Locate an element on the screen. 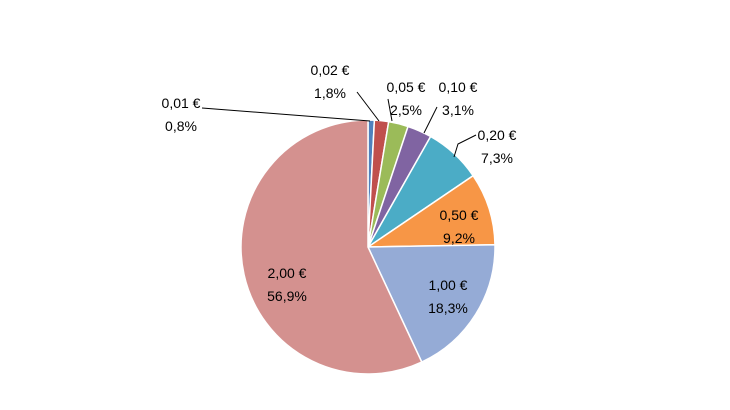 This screenshot has width=730, height=410. slice-label-5: 0,20 € 7,3% is located at coordinates (497, 146).